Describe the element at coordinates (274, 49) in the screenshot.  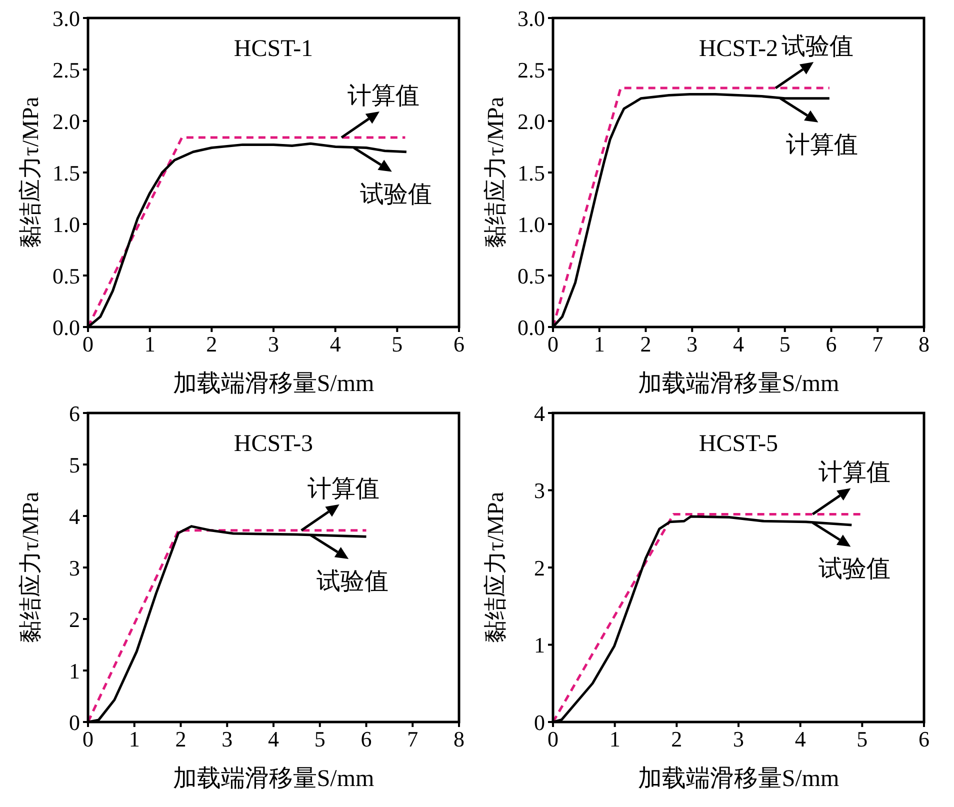
I see `text: HCST-1` at that location.